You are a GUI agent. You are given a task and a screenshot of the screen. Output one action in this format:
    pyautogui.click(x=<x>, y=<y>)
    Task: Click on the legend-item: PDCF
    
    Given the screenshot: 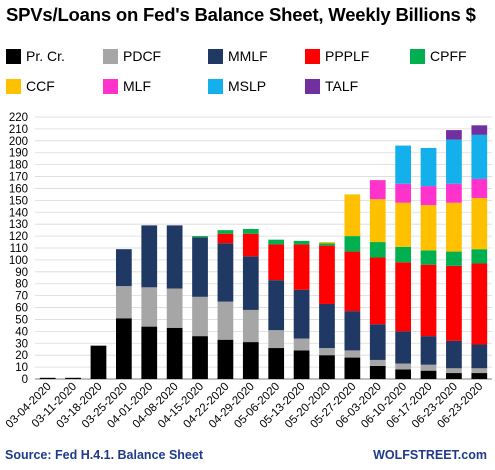 What is the action you would take?
    pyautogui.click(x=132, y=56)
    